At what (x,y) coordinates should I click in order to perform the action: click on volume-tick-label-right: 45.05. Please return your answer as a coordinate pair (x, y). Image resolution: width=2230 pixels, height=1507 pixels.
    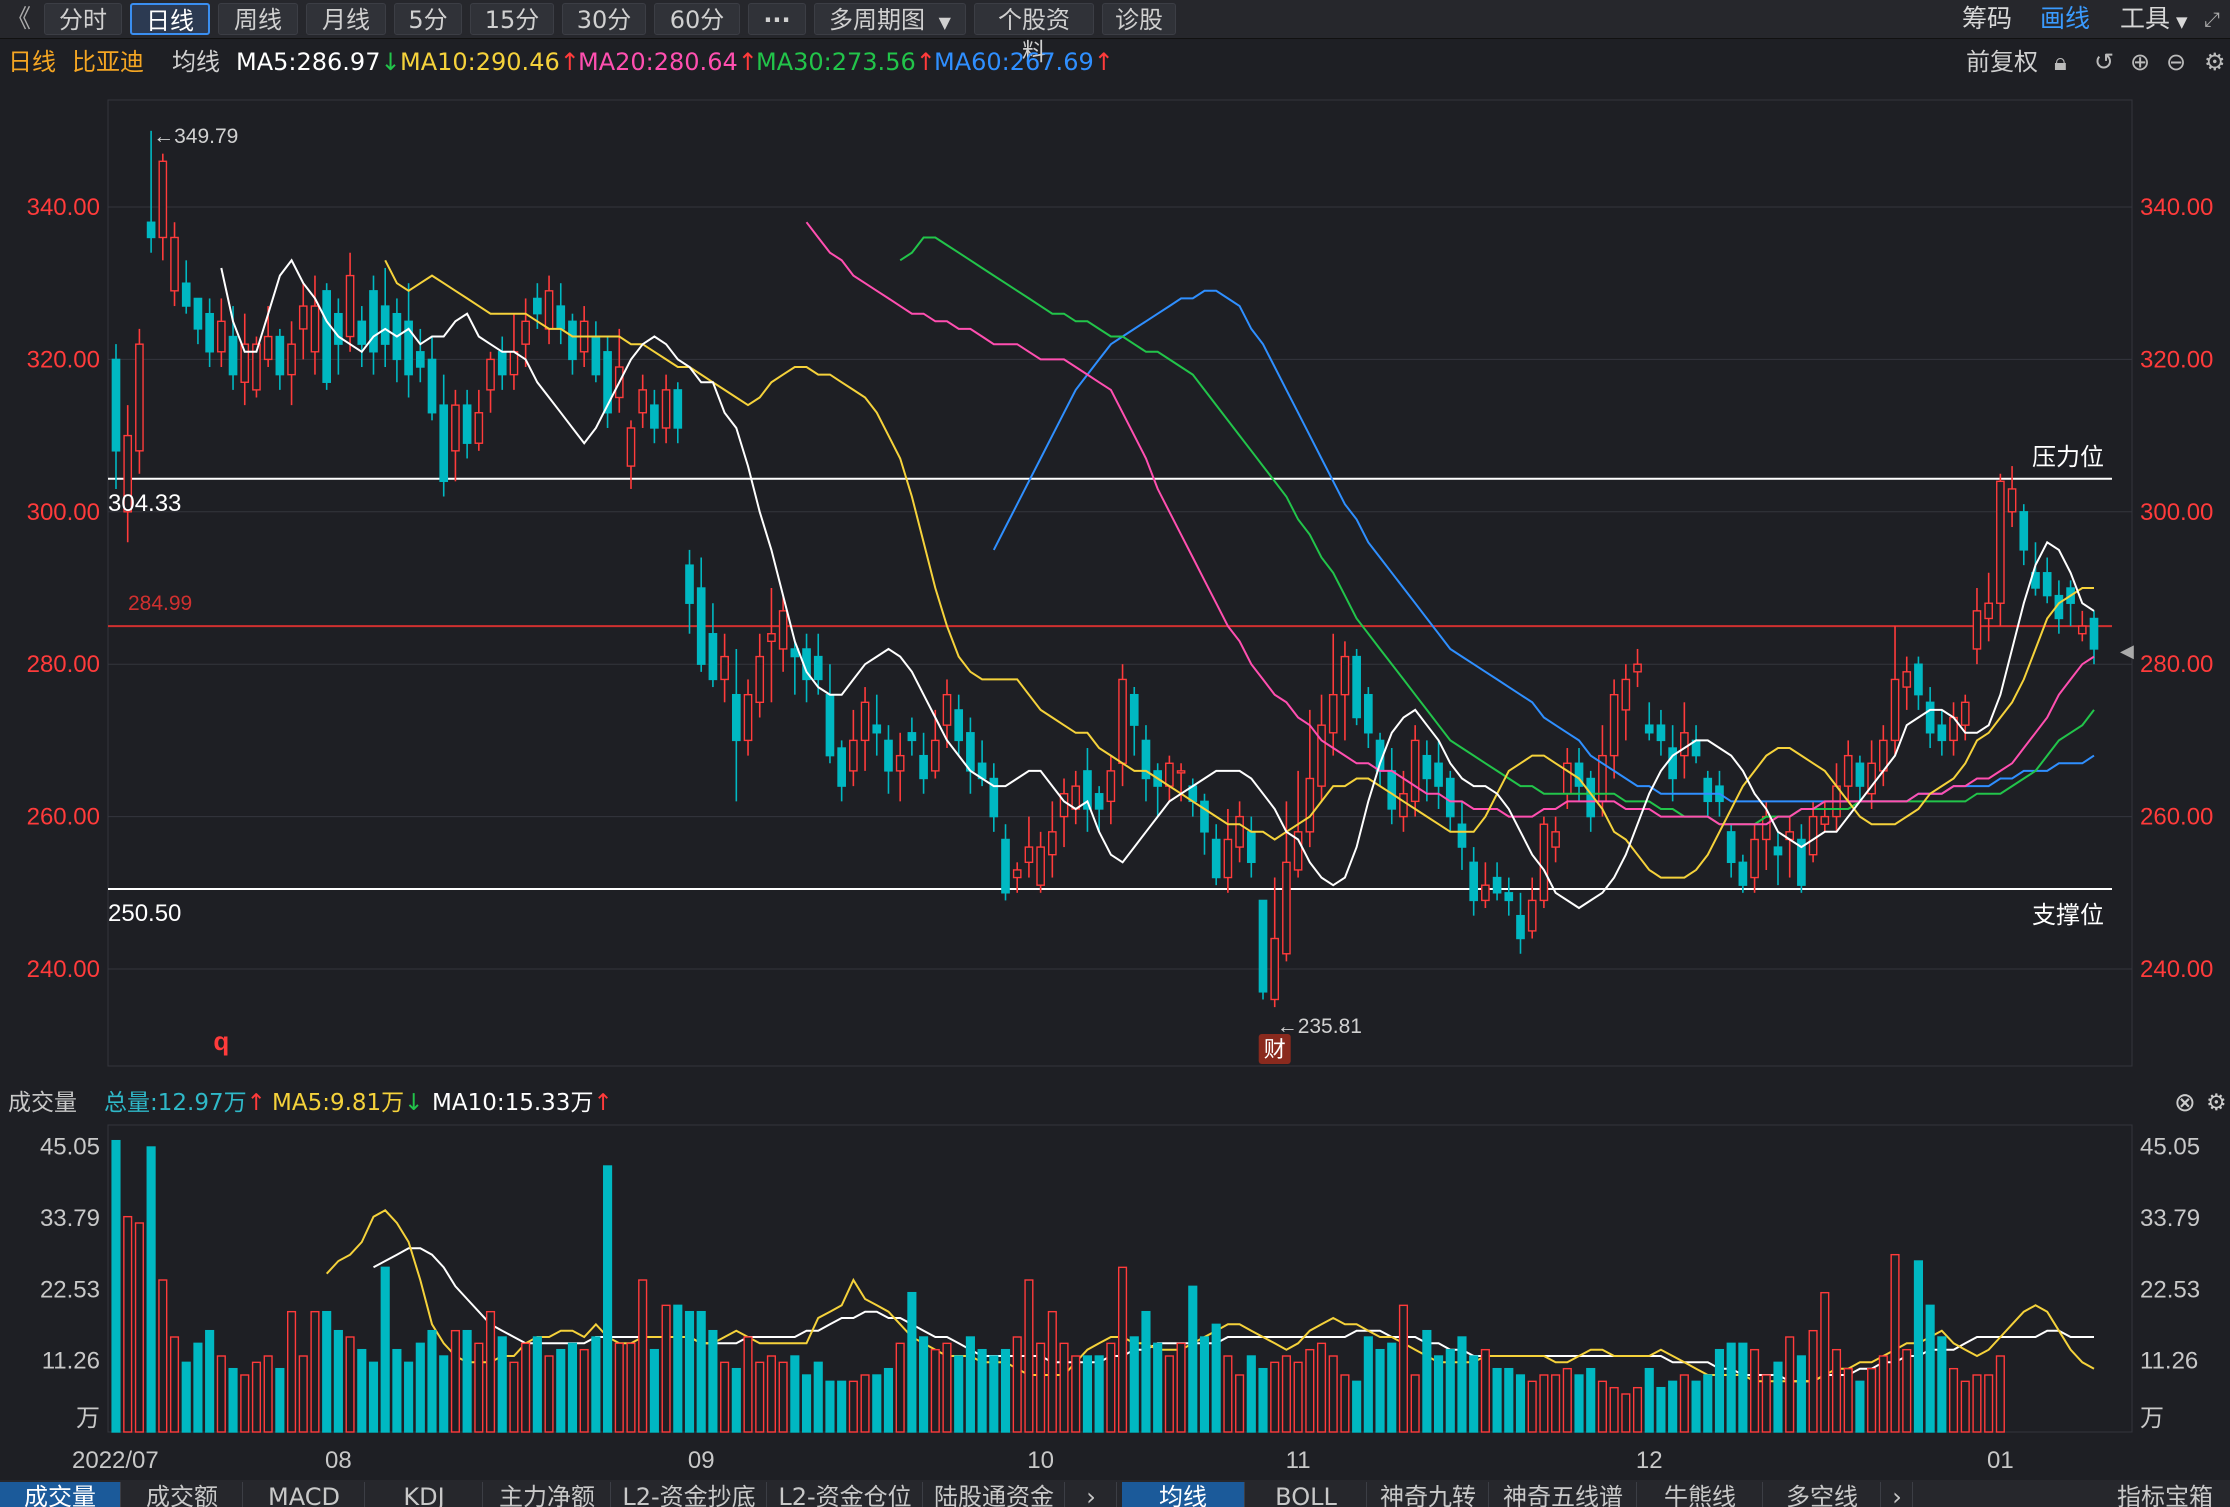
    Looking at the image, I should click on (2170, 1147).